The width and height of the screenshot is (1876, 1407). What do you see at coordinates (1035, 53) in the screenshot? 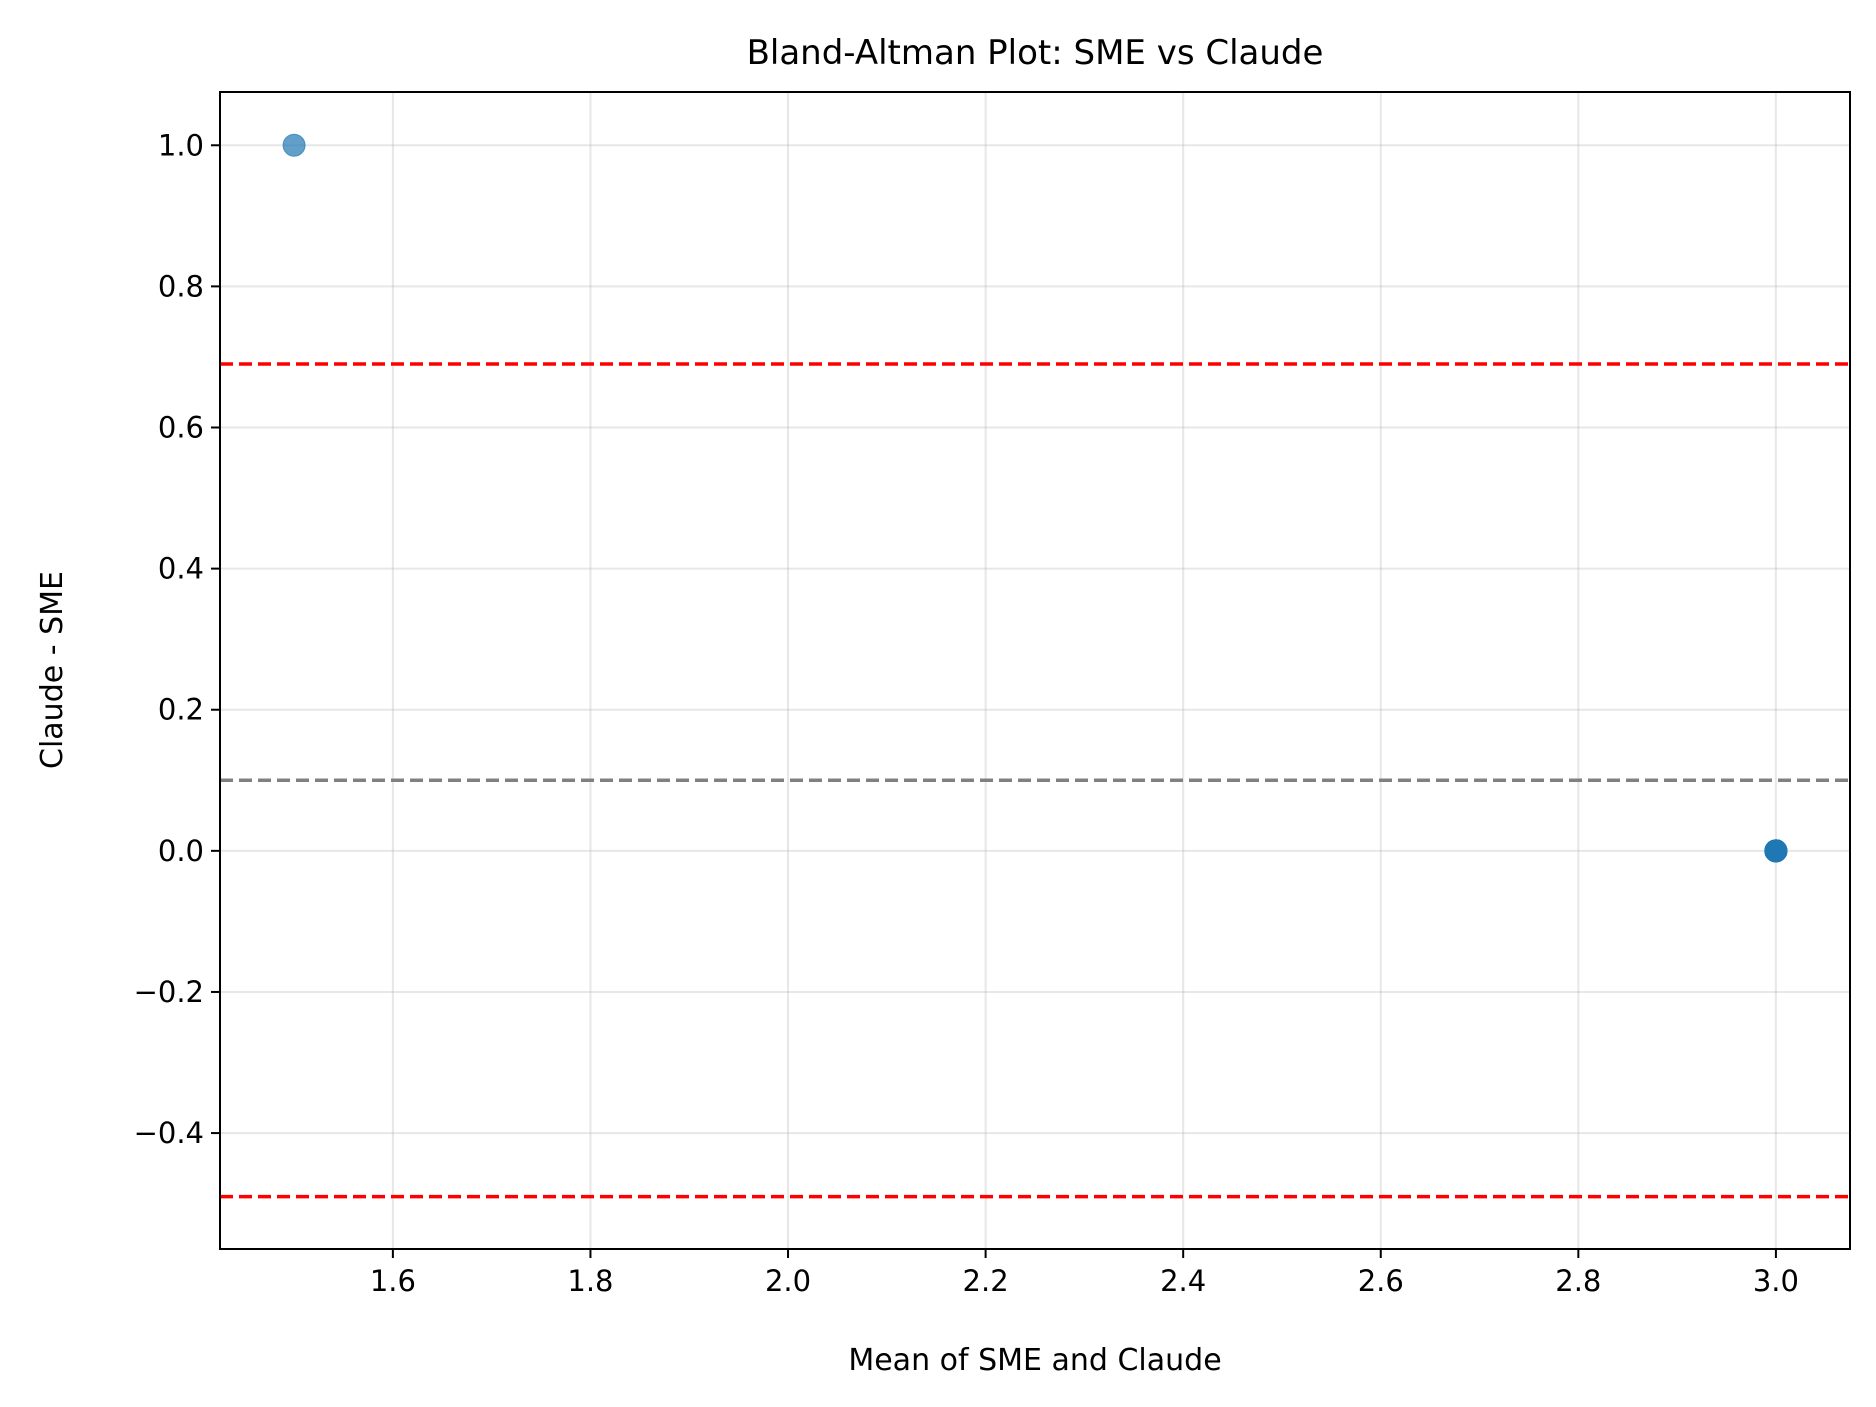
I see `chart-title: Bland-Altman Plot: SME vs Claude` at bounding box center [1035, 53].